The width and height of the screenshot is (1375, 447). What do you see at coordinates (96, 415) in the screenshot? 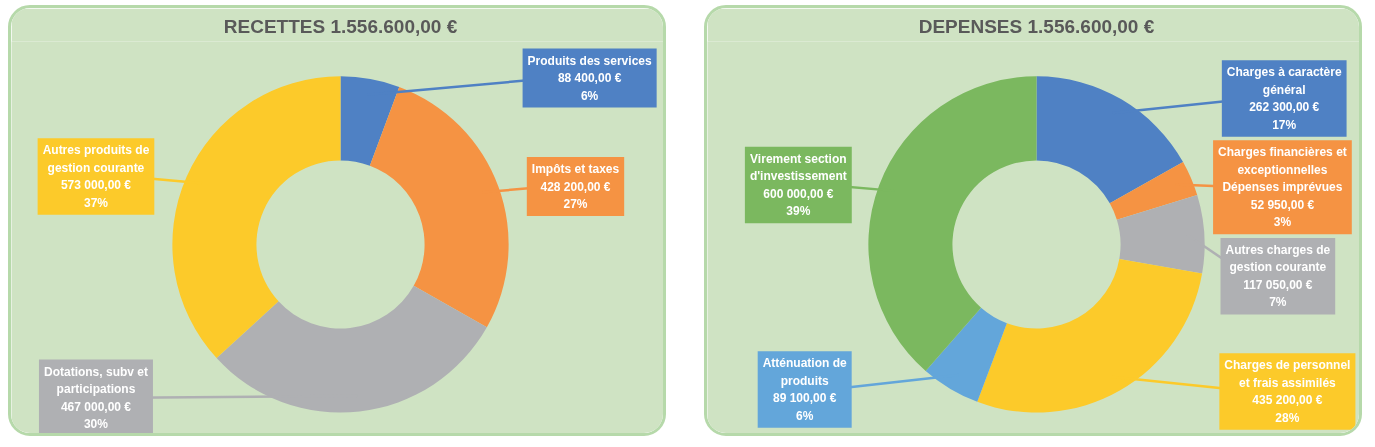
I see `data-label: 467 000,00 € 30%` at bounding box center [96, 415].